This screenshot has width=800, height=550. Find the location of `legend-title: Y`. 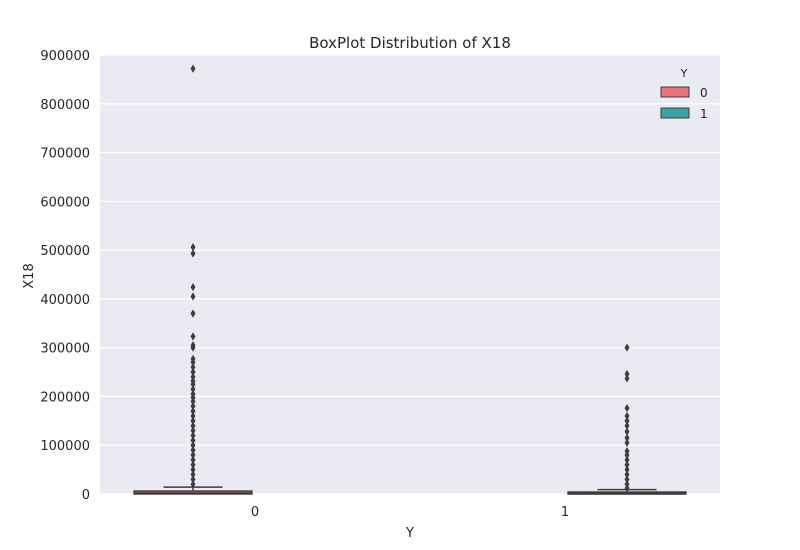

legend-title: Y is located at coordinates (684, 73).